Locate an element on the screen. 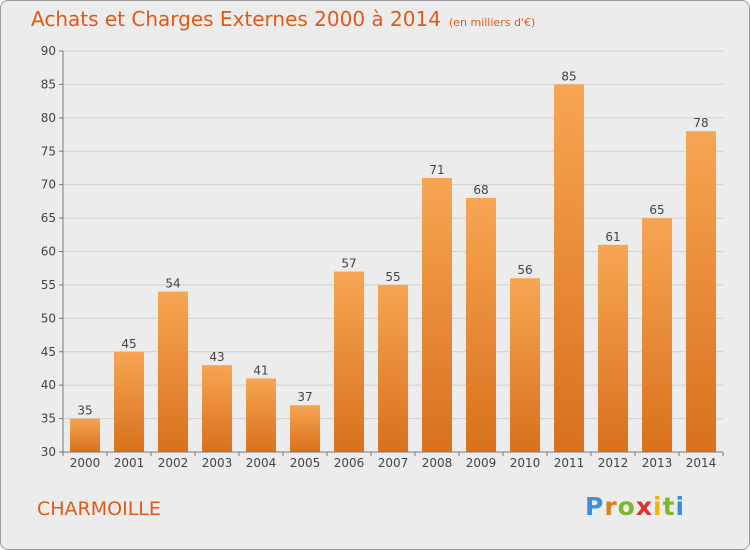  bar-value-label: 35 is located at coordinates (84, 411).